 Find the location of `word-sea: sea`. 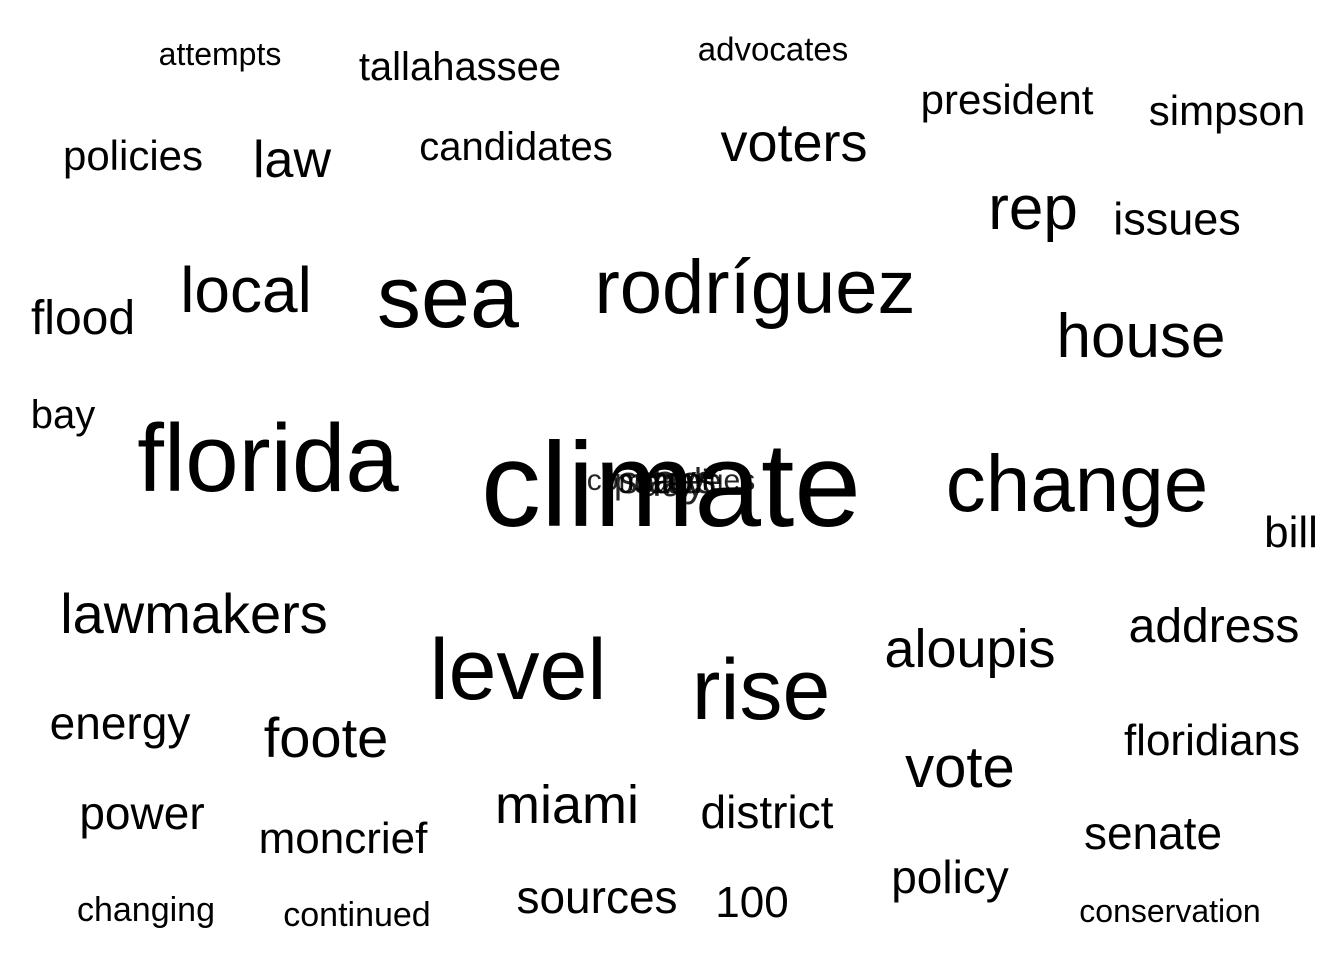

word-sea: sea is located at coordinates (448, 296).